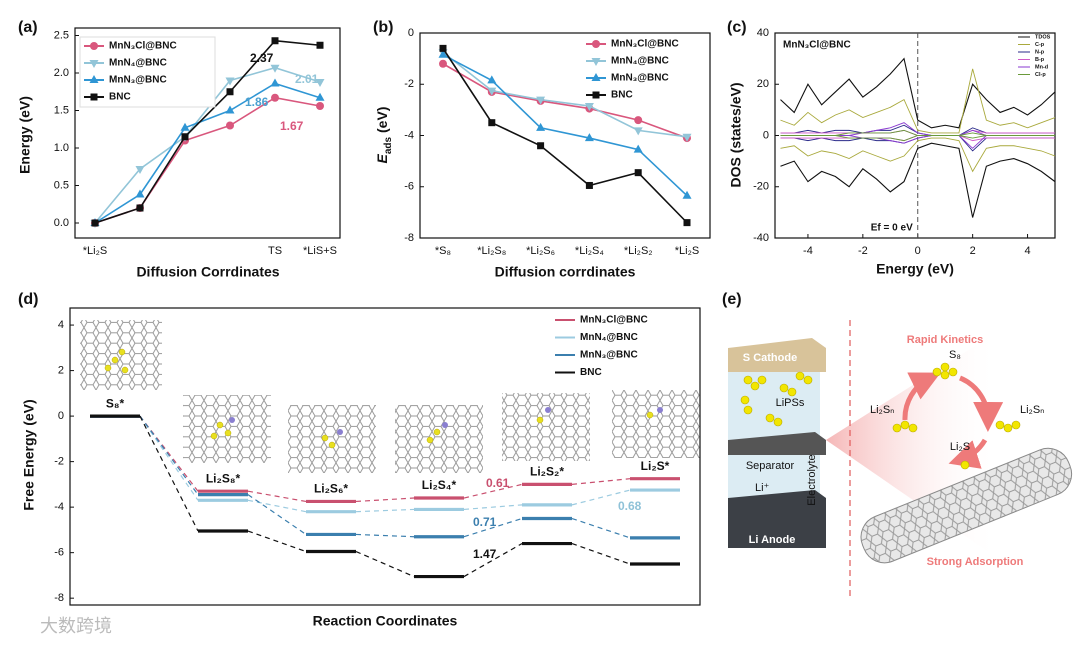 The width and height of the screenshot is (1080, 647). What do you see at coordinates (439, 439) in the screenshot?
I see `structure-image` at bounding box center [439, 439].